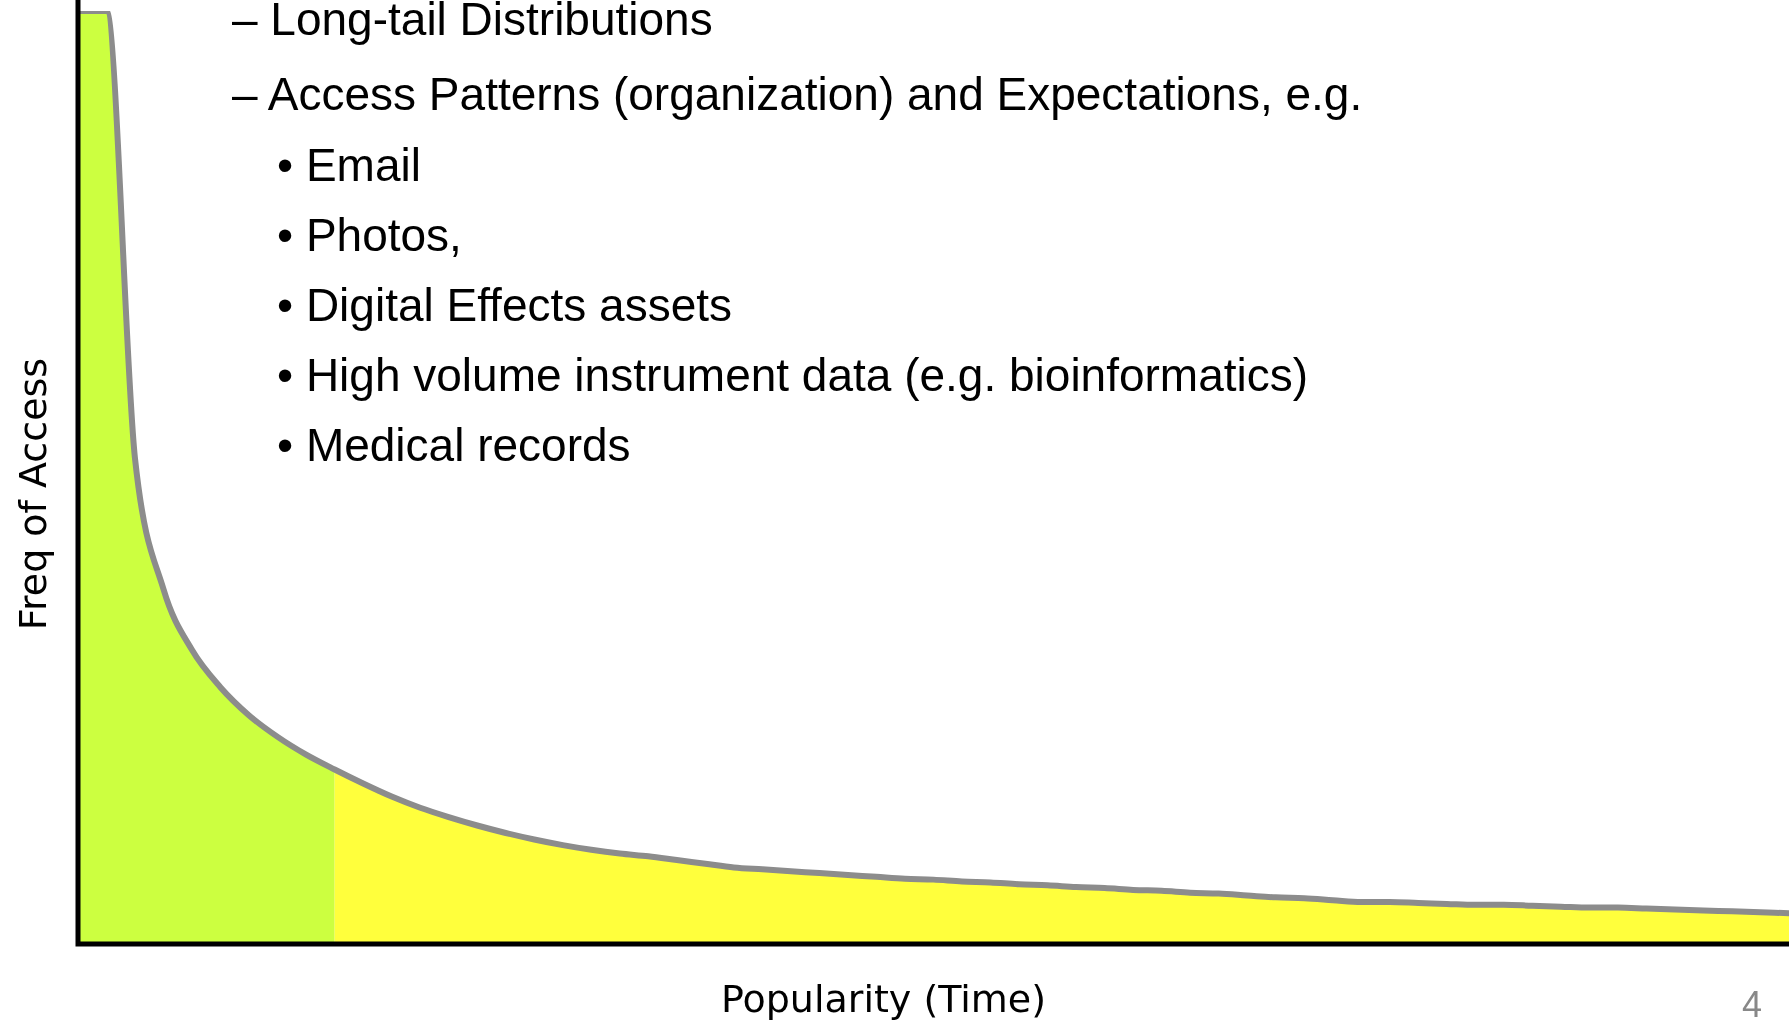  Describe the element at coordinates (883, 999) in the screenshot. I see `x-axis-title: Popularity (Time)` at that location.